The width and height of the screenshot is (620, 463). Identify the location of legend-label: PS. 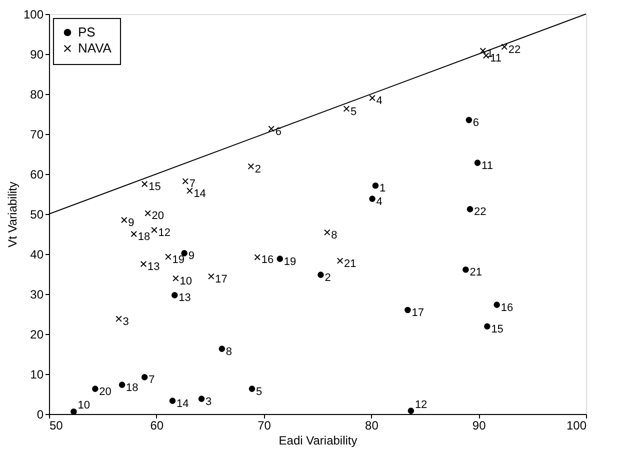
(87, 32).